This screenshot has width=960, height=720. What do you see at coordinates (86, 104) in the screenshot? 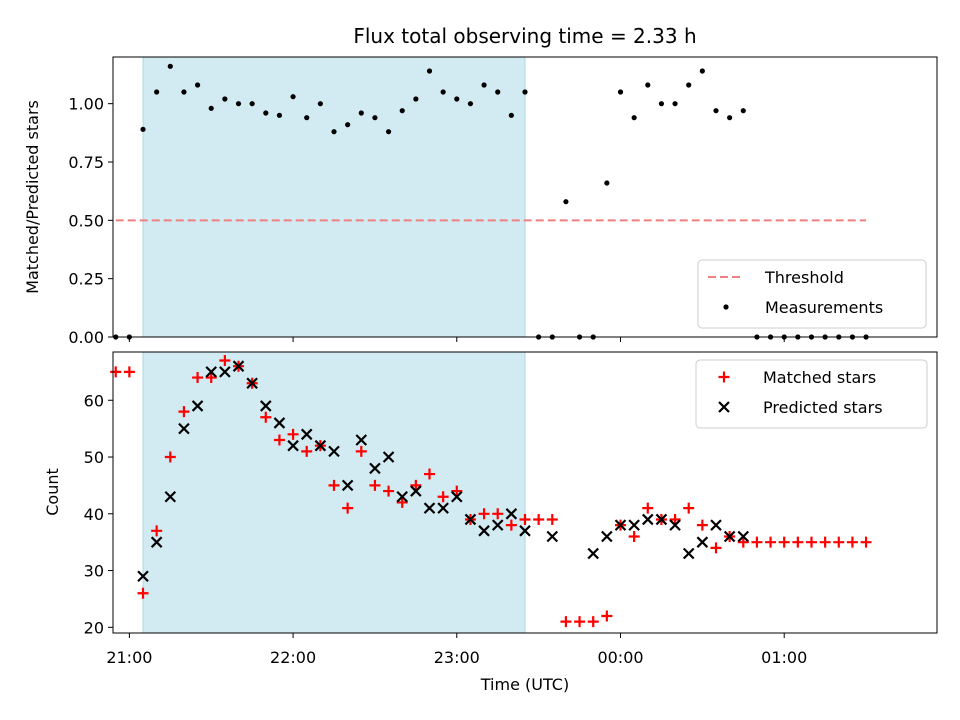
I see `y-tick-label: 1.00` at bounding box center [86, 104].